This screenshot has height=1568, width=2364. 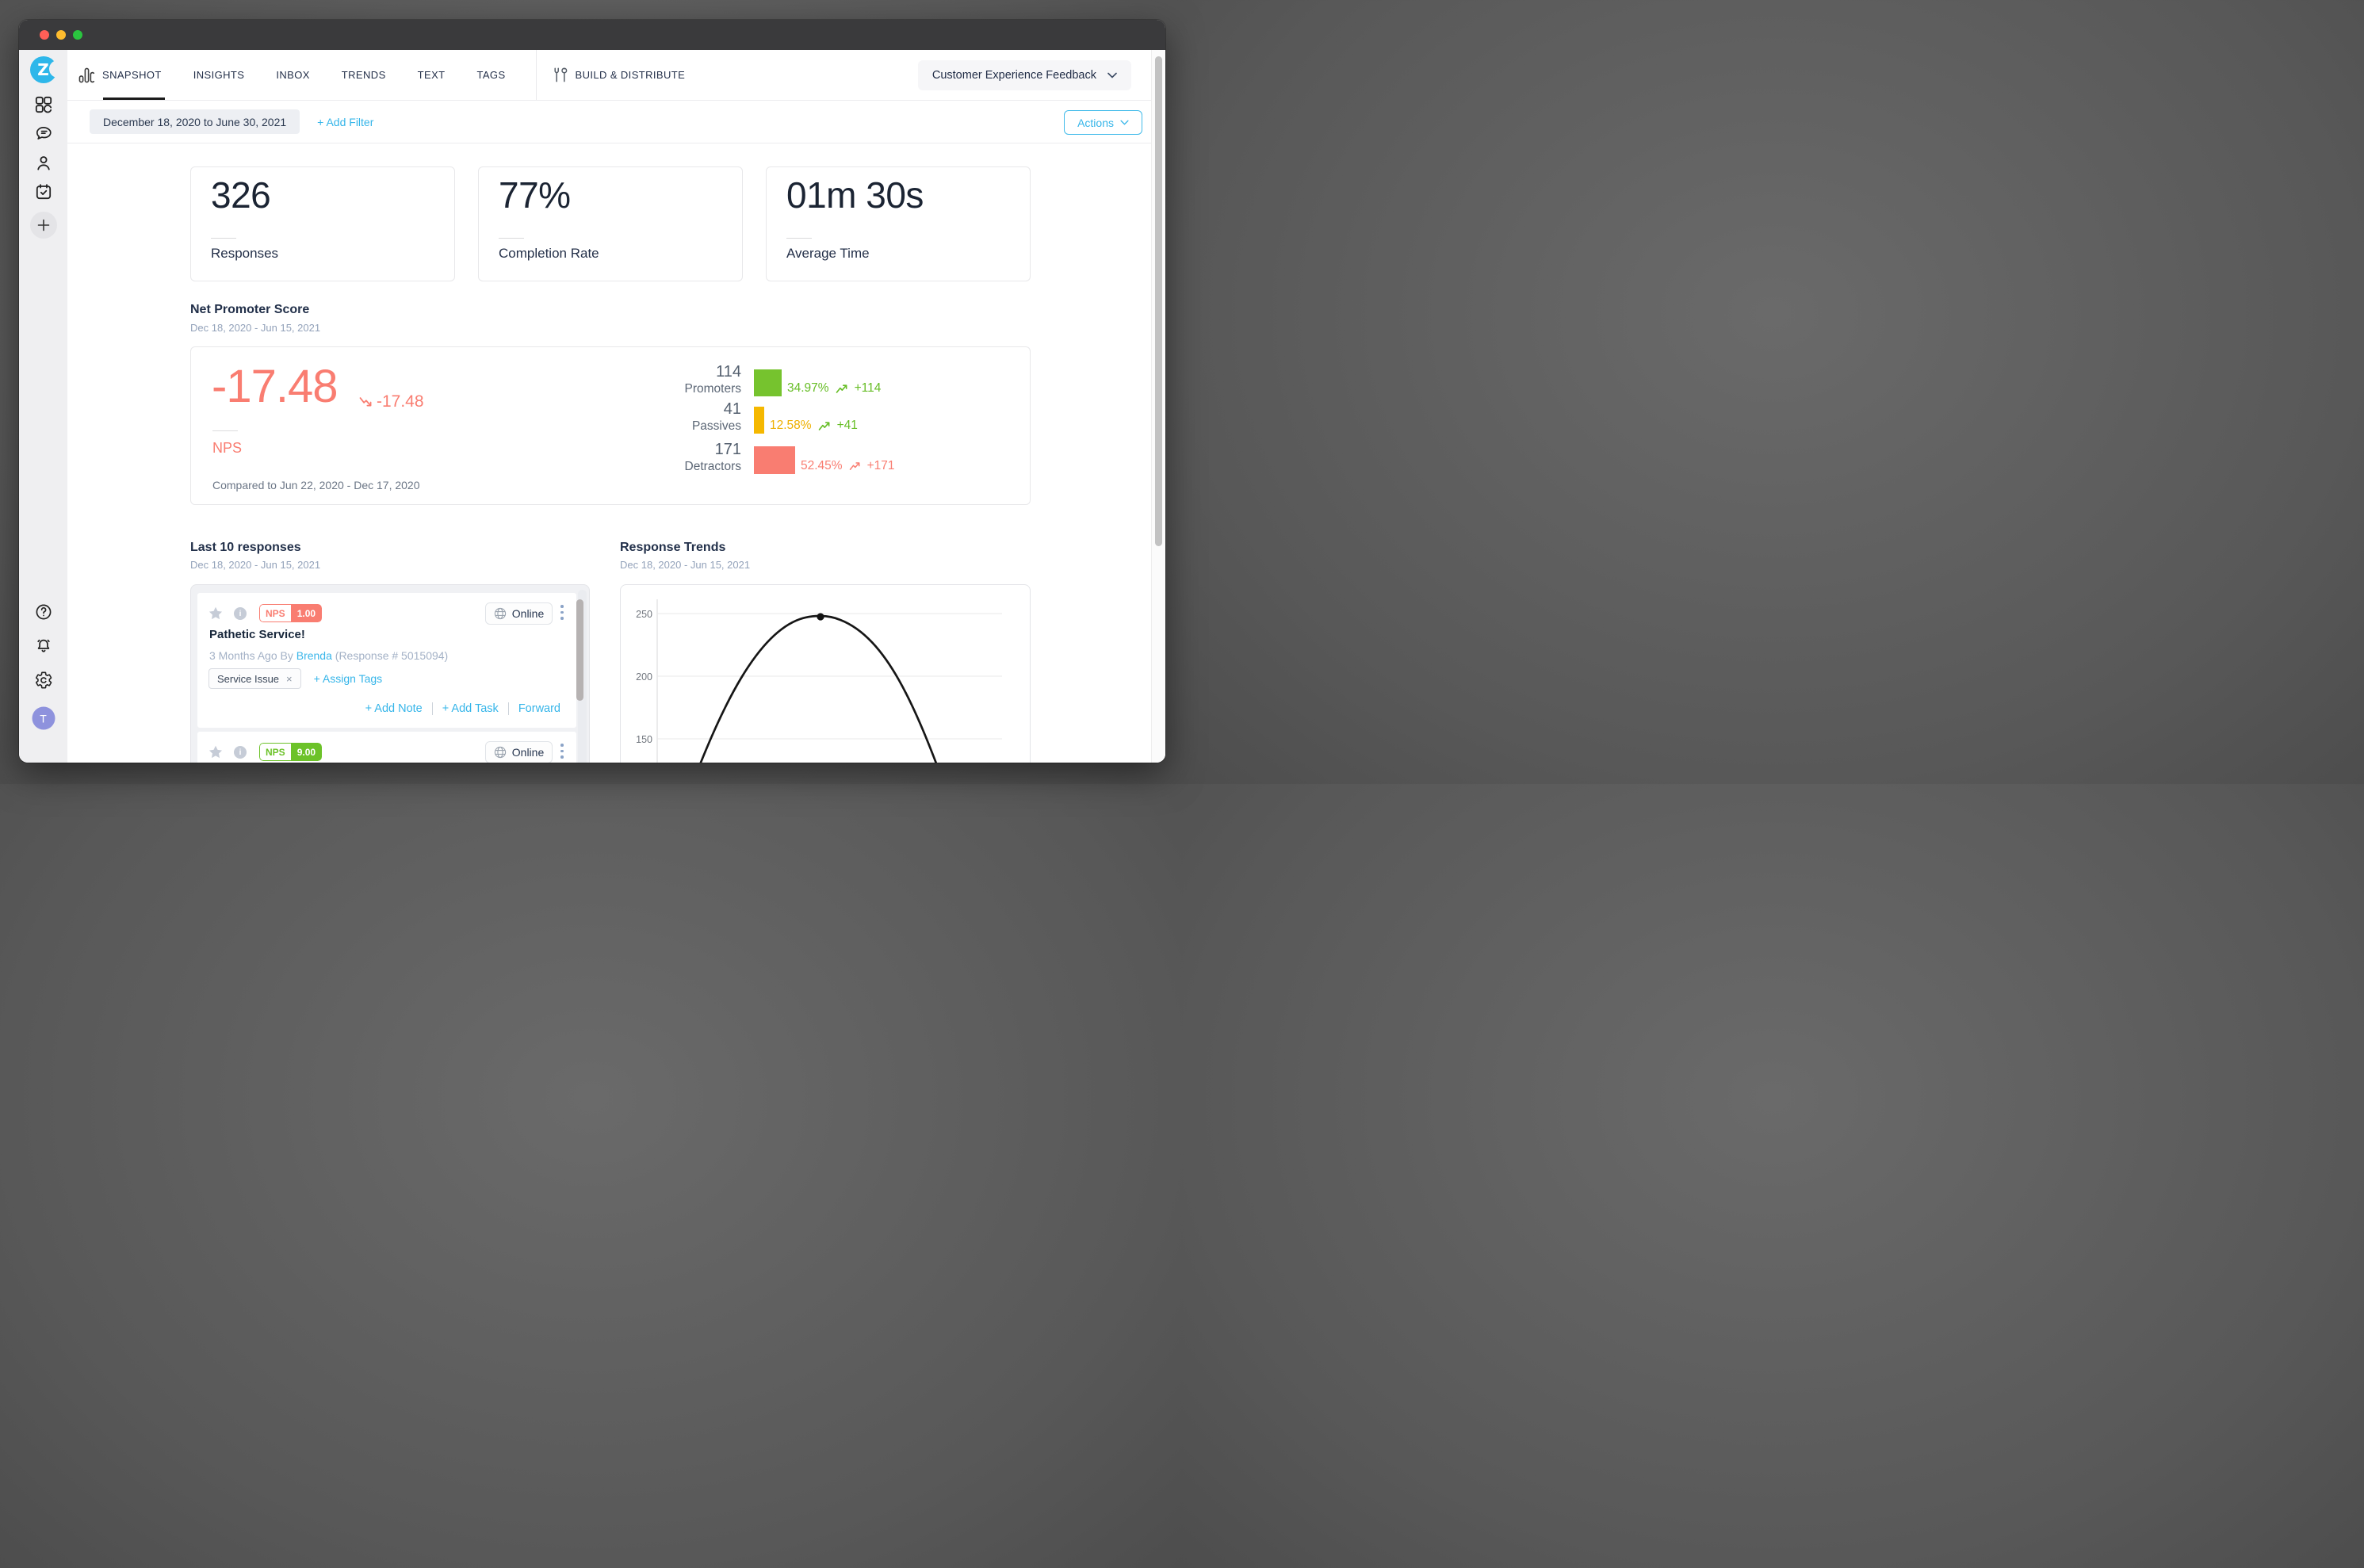 I want to click on stat-card-average-time: 01m 30s Average Time, so click(x=899, y=224).